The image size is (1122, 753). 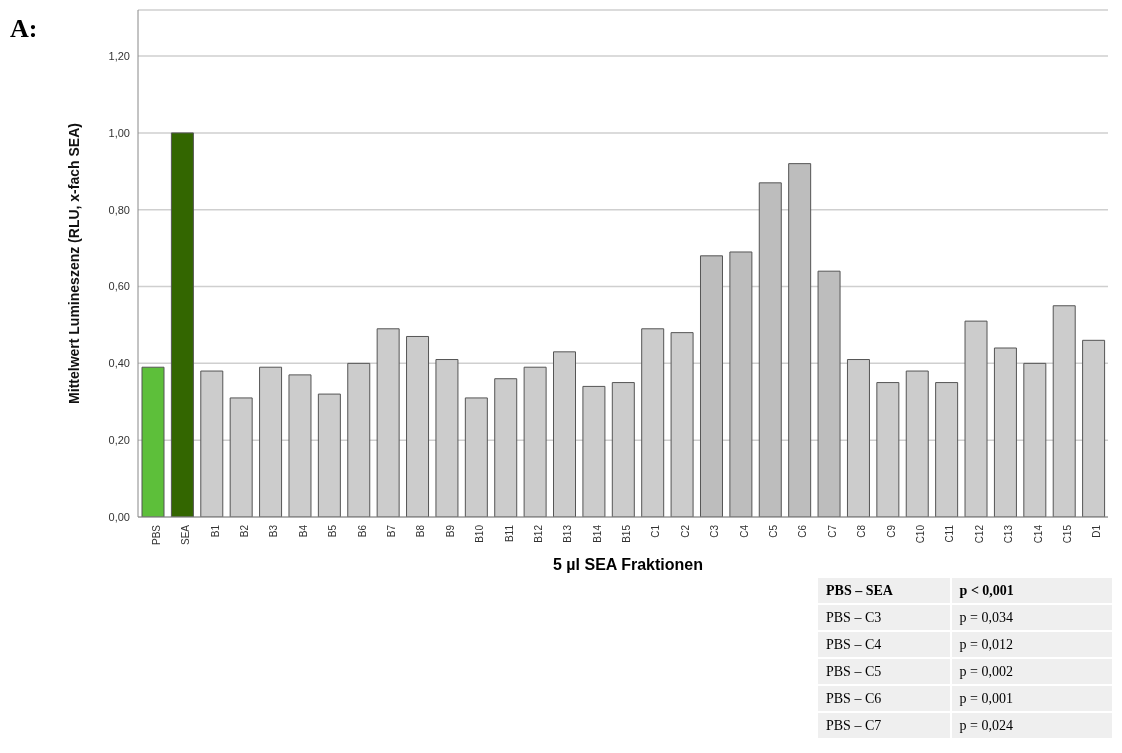 I want to click on x-tick-label: B3, so click(x=274, y=531).